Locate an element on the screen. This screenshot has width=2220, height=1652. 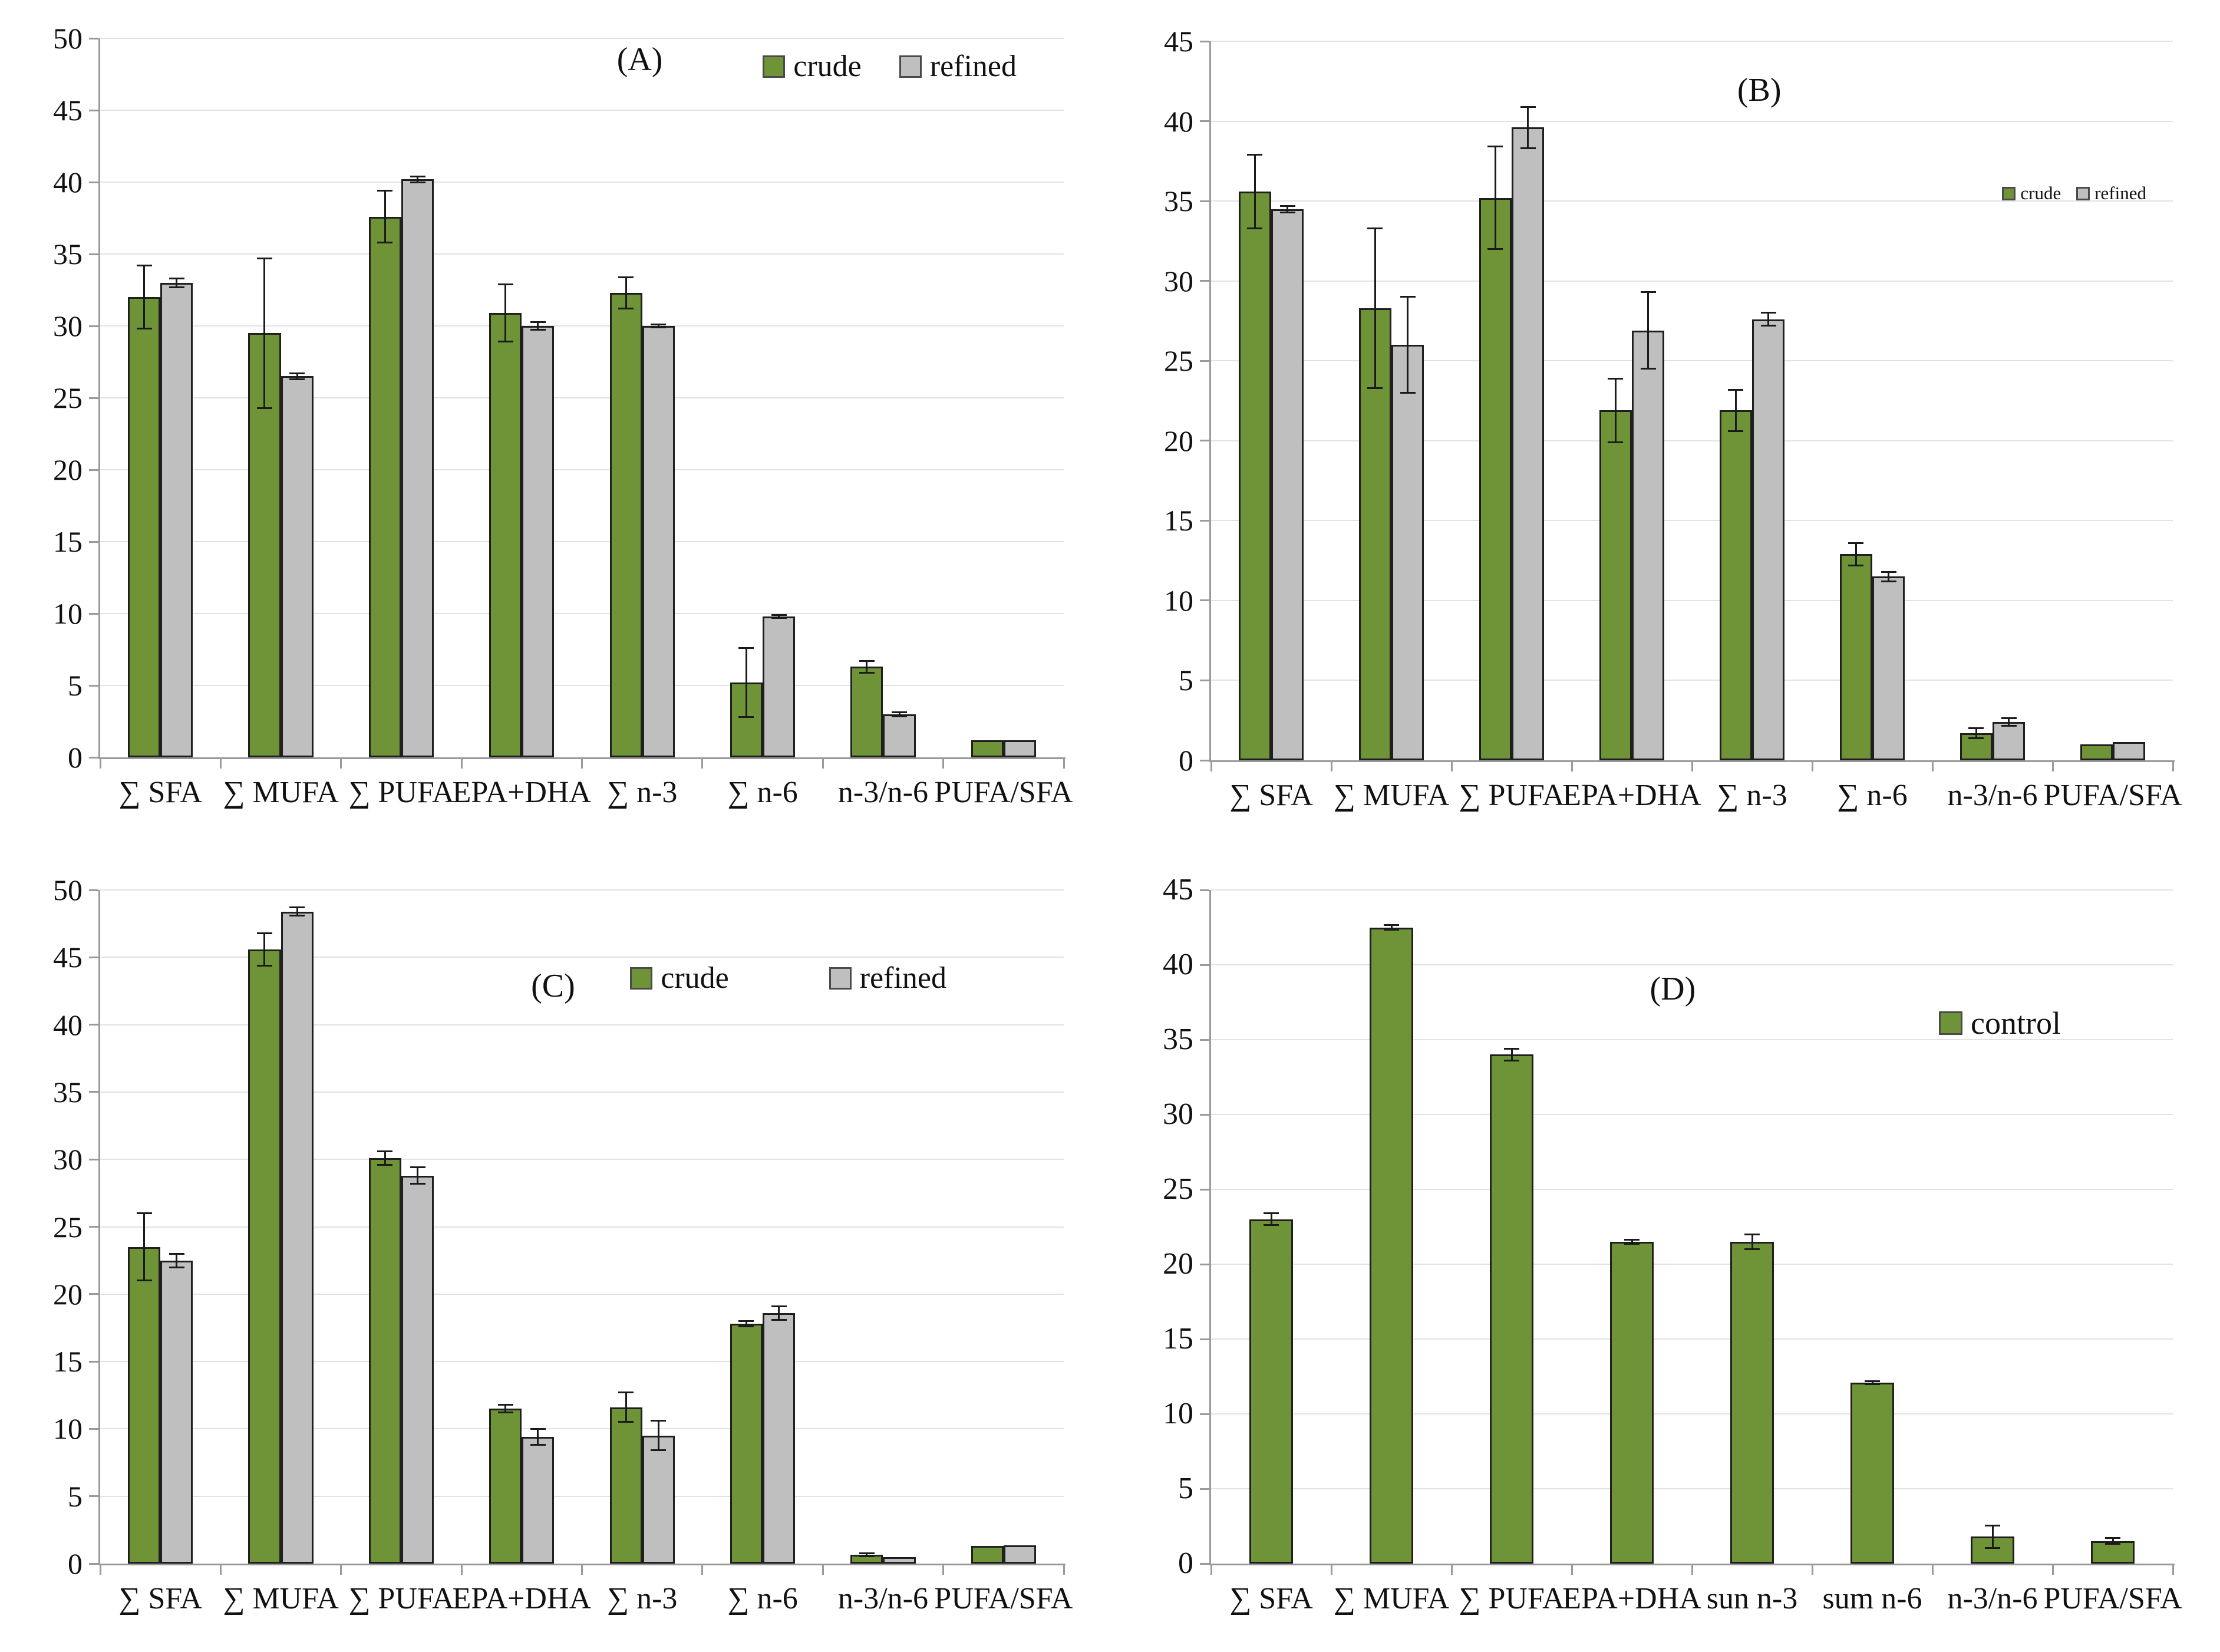
legend-label: crude is located at coordinates (2041, 193).